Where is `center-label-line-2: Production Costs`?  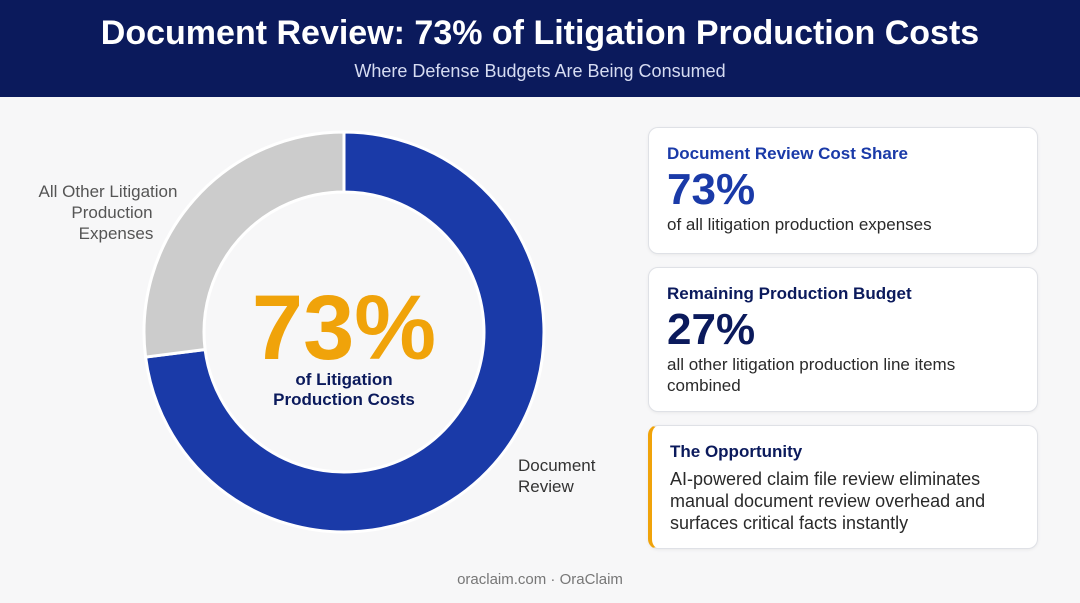 center-label-line-2: Production Costs is located at coordinates (344, 399).